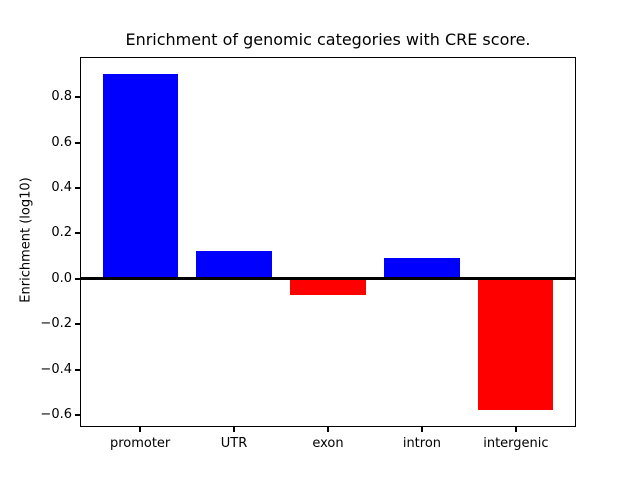 This screenshot has width=640, height=480. I want to click on x-tick-label: intron, so click(422, 444).